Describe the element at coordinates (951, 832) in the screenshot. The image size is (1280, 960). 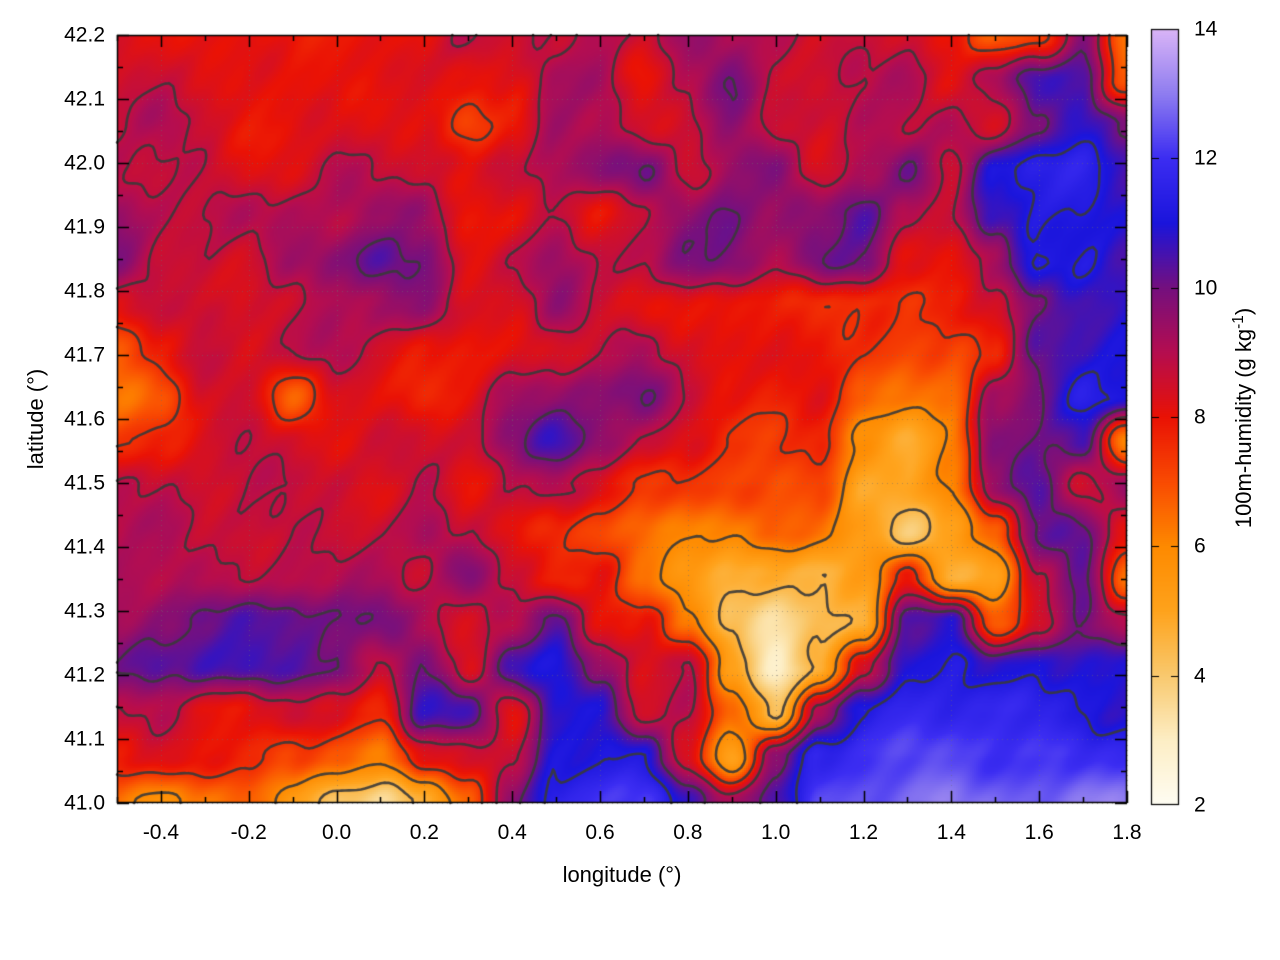
I see `x-tick-label: 1.4` at that location.